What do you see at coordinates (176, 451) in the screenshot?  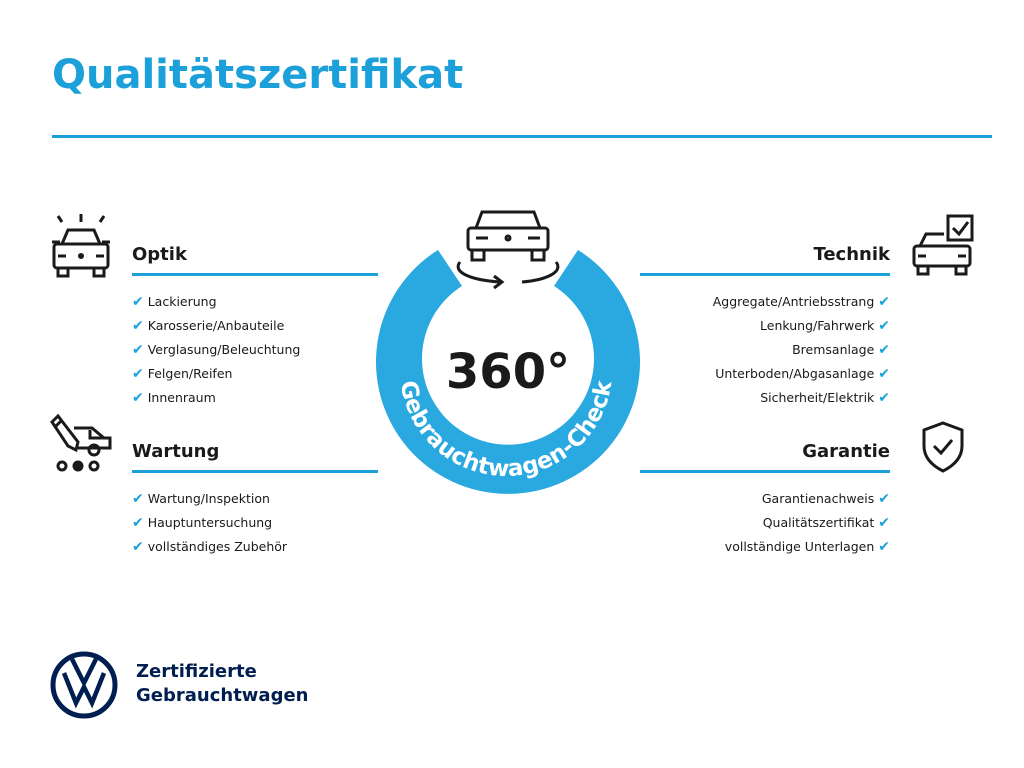 I see `section-heading: Wartung` at bounding box center [176, 451].